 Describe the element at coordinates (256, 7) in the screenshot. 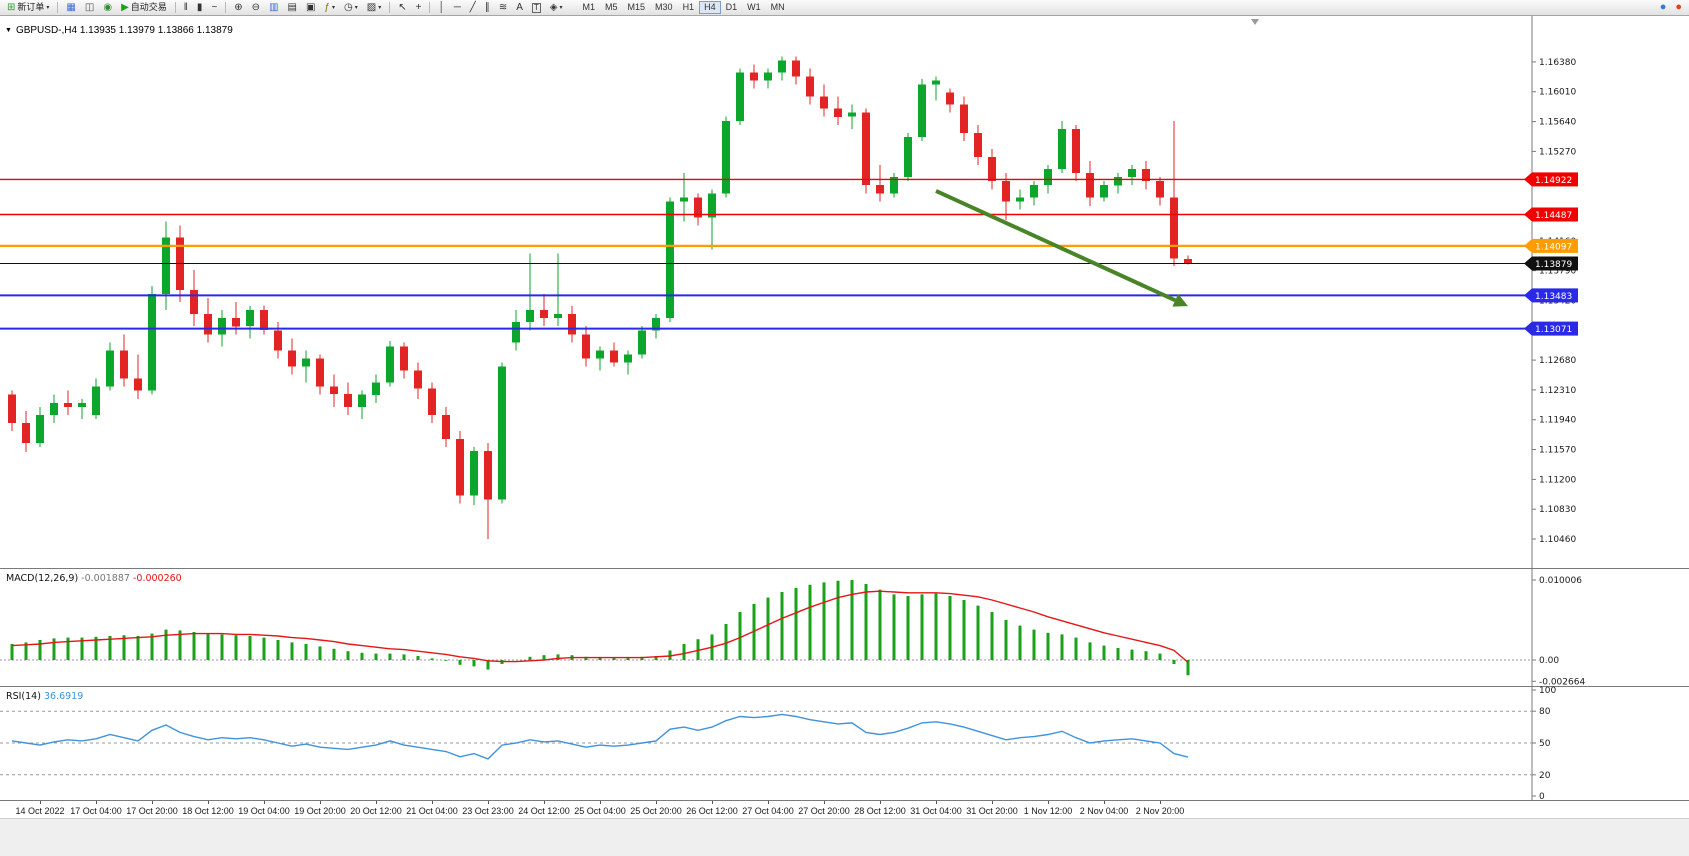

I see `zoom-out-icon-button: ⊖` at that location.